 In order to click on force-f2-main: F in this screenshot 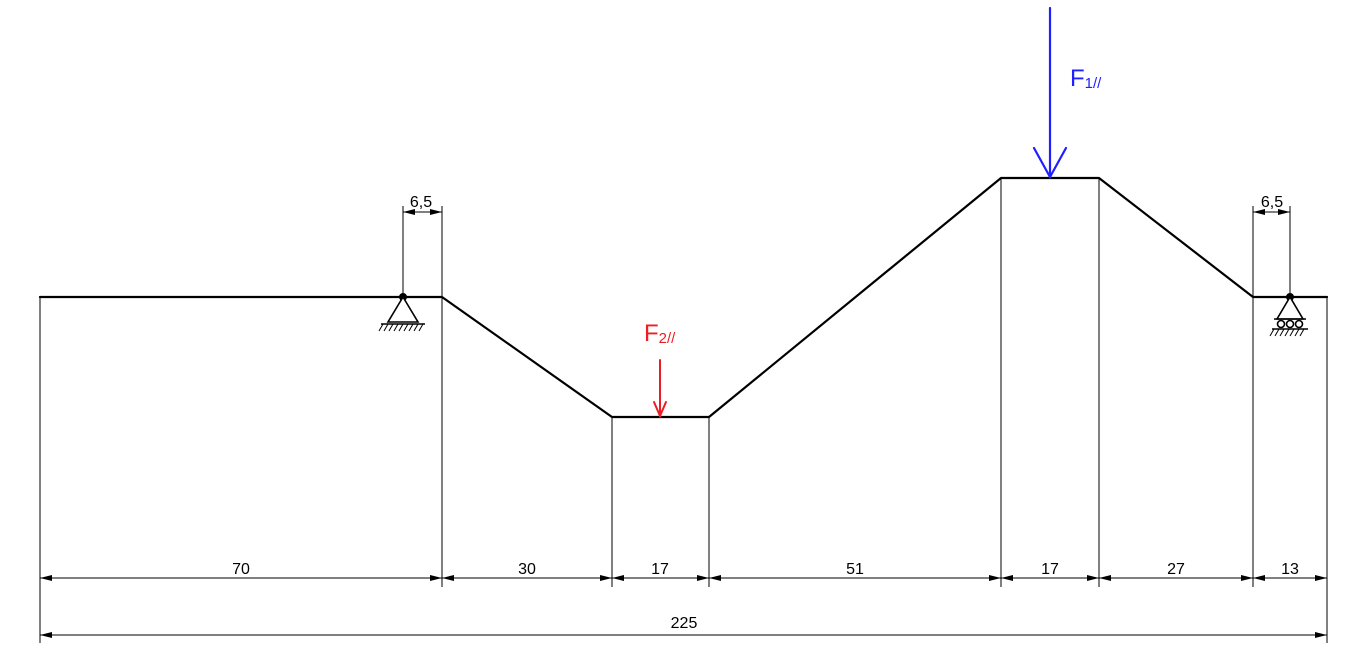, I will do `click(651, 333)`.